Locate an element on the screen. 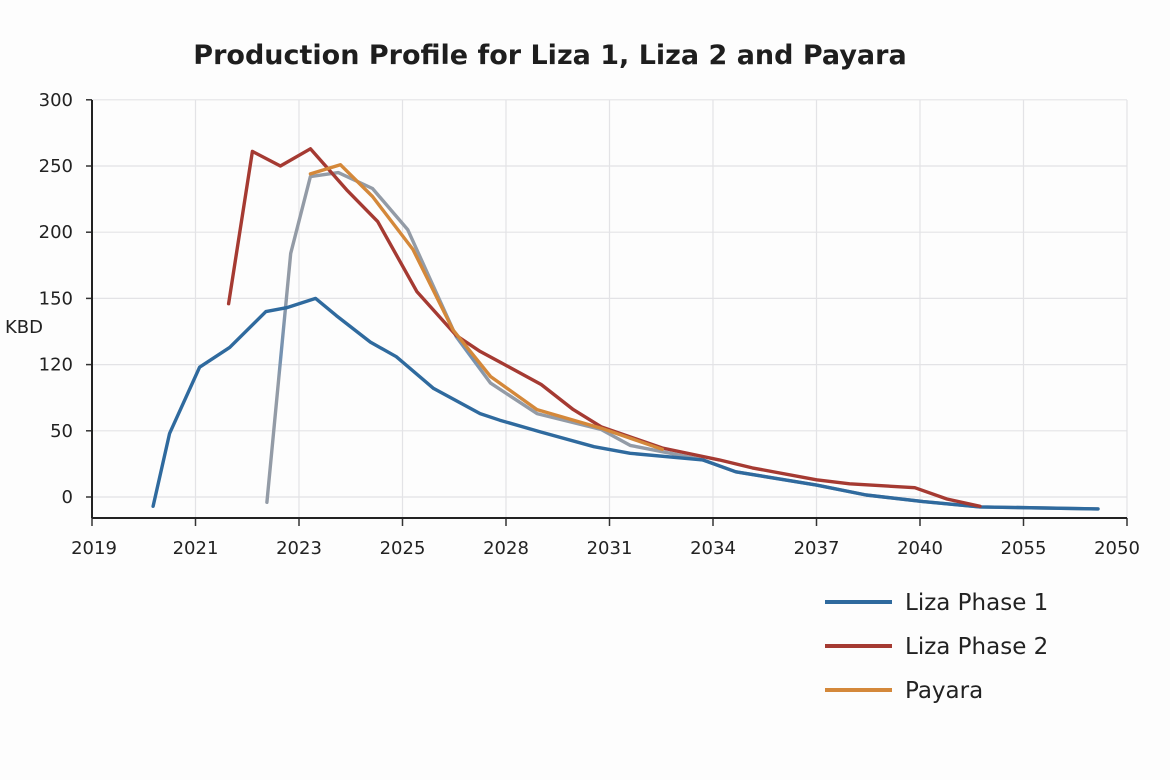  y-tick-label: 150 is located at coordinates (56, 298).